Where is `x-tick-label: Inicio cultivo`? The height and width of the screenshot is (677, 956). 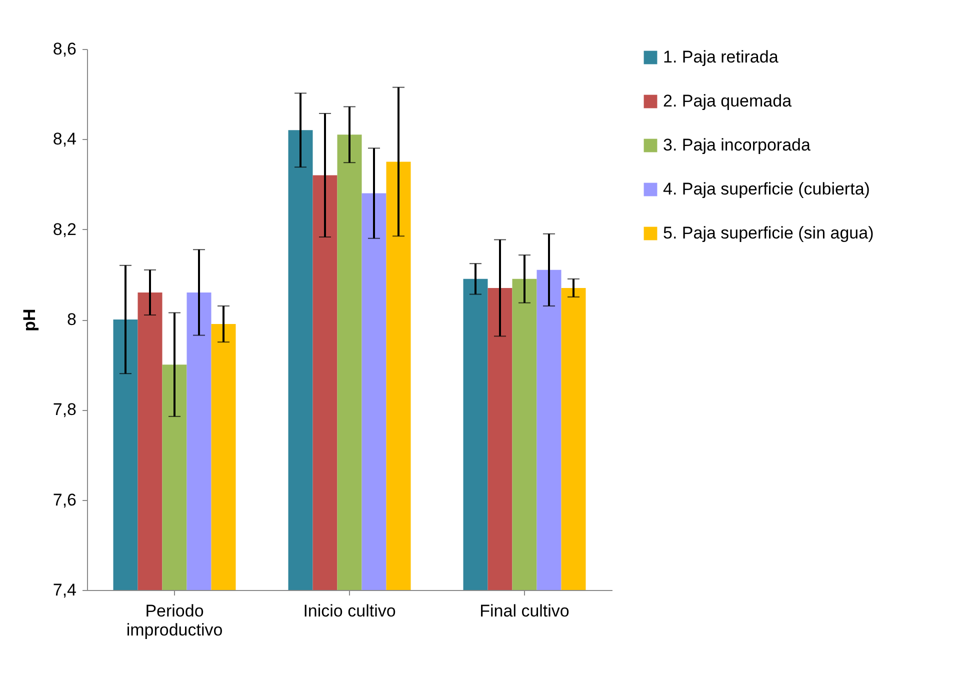 x-tick-label: Inicio cultivo is located at coordinates (349, 611).